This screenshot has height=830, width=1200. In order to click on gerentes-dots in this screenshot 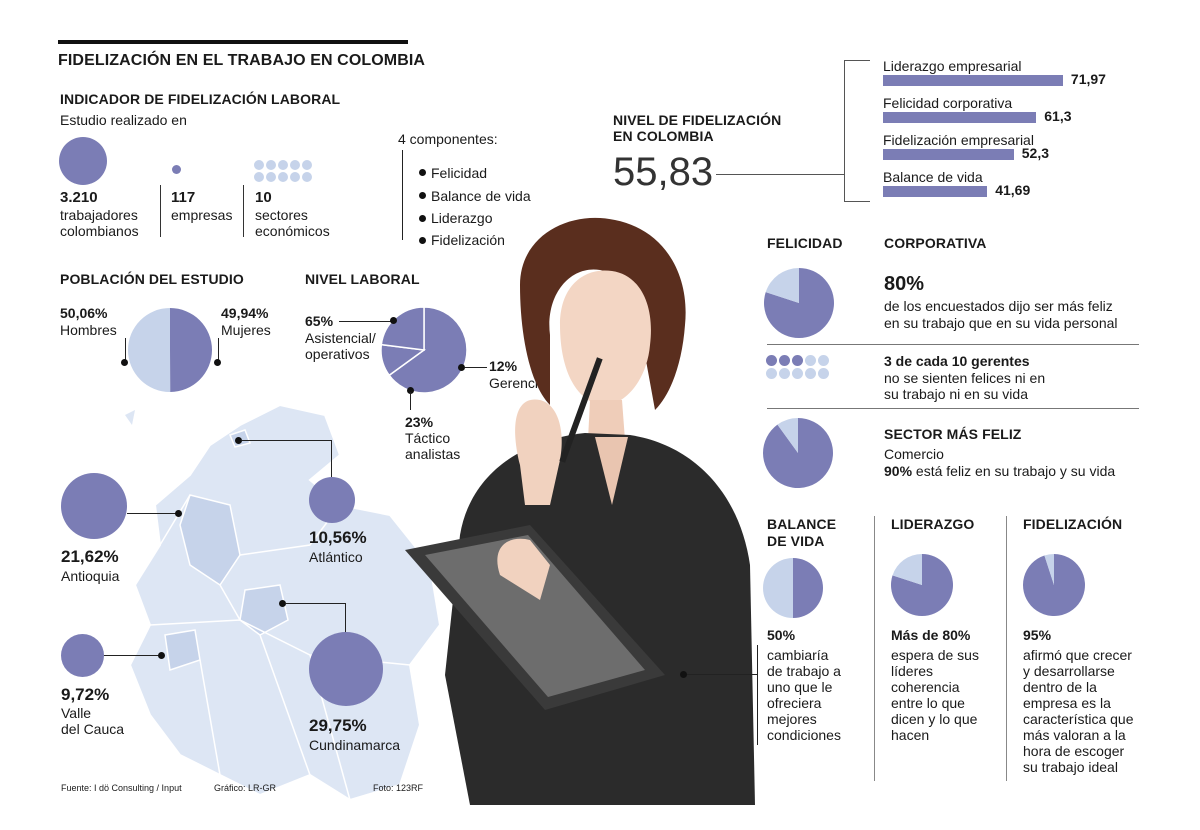, I will do `click(797, 367)`.